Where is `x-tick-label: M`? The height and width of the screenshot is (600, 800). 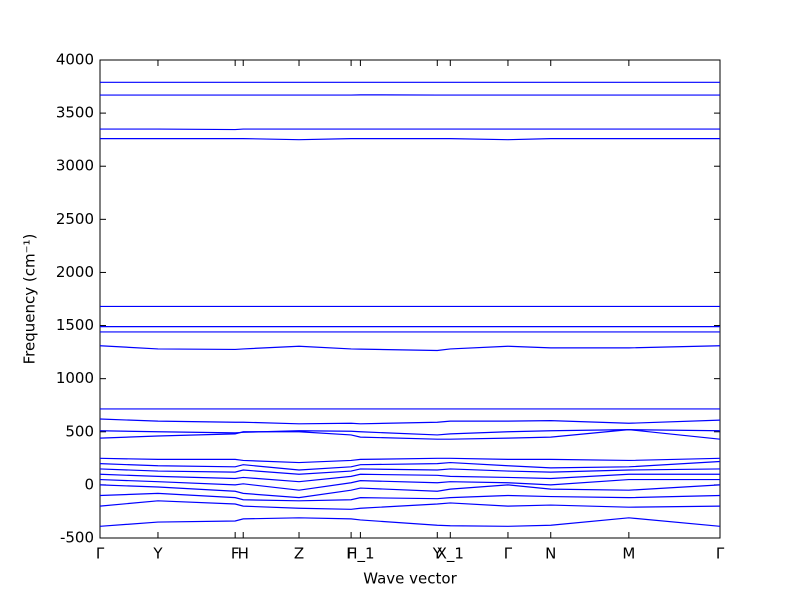 x-tick-label: M is located at coordinates (628, 554).